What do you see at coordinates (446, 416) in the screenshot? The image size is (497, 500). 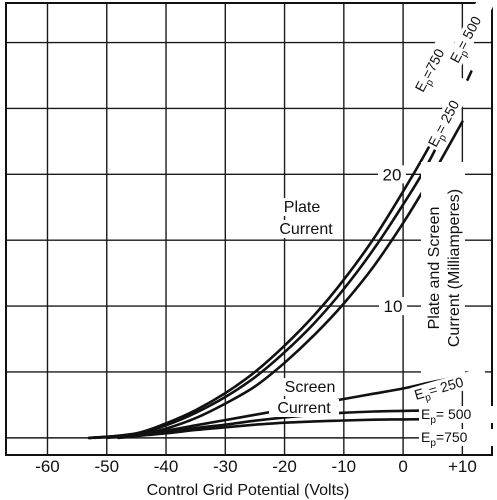 I see `curve-label-text: Ep= 500` at bounding box center [446, 416].